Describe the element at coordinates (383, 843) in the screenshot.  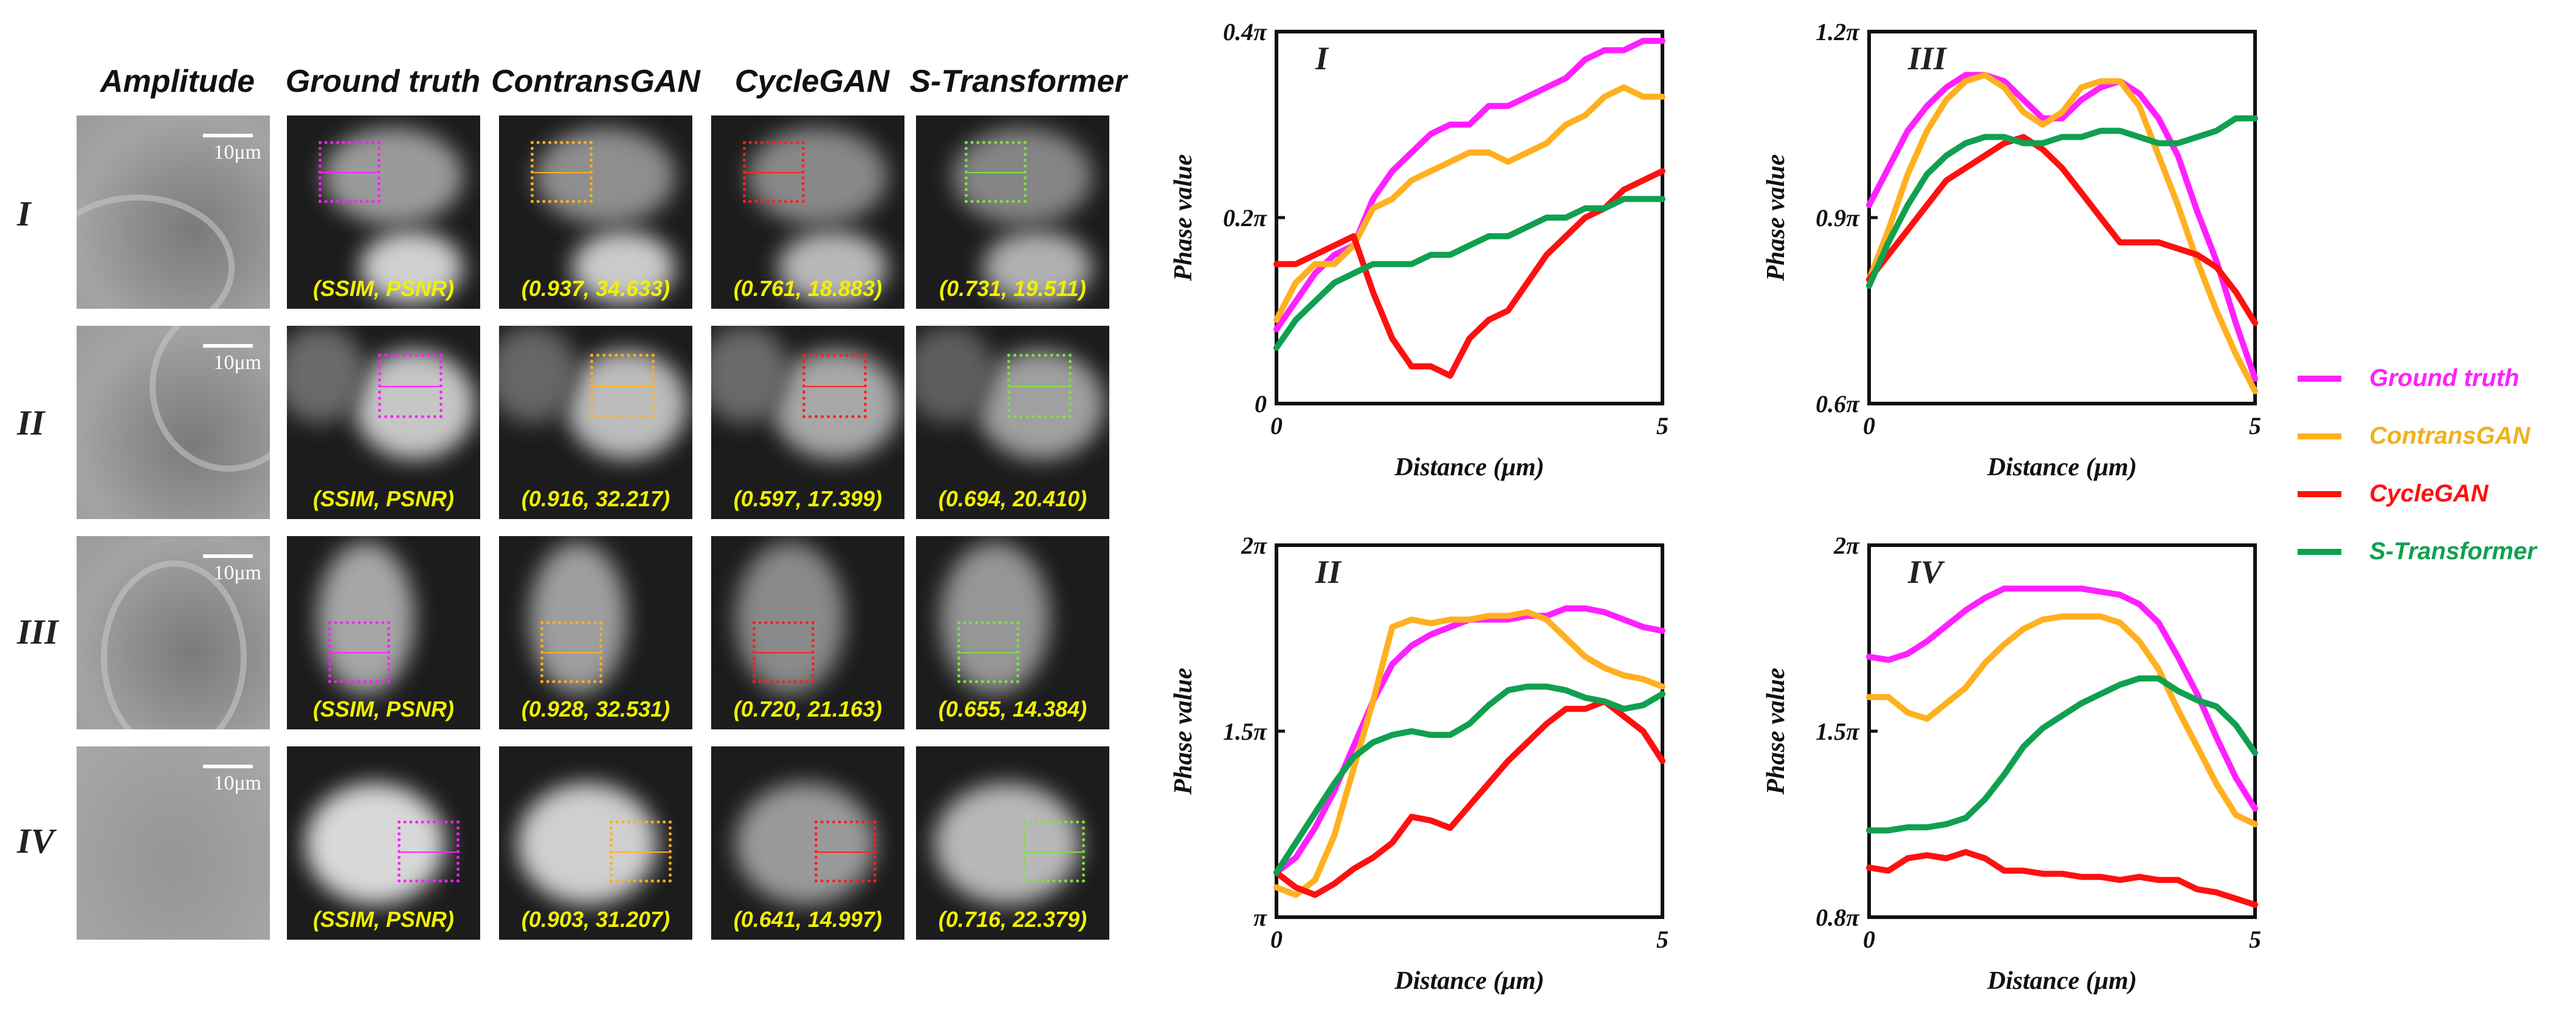
I see `ground-truth-image-iv: (SSIM, PSNR)` at that location.